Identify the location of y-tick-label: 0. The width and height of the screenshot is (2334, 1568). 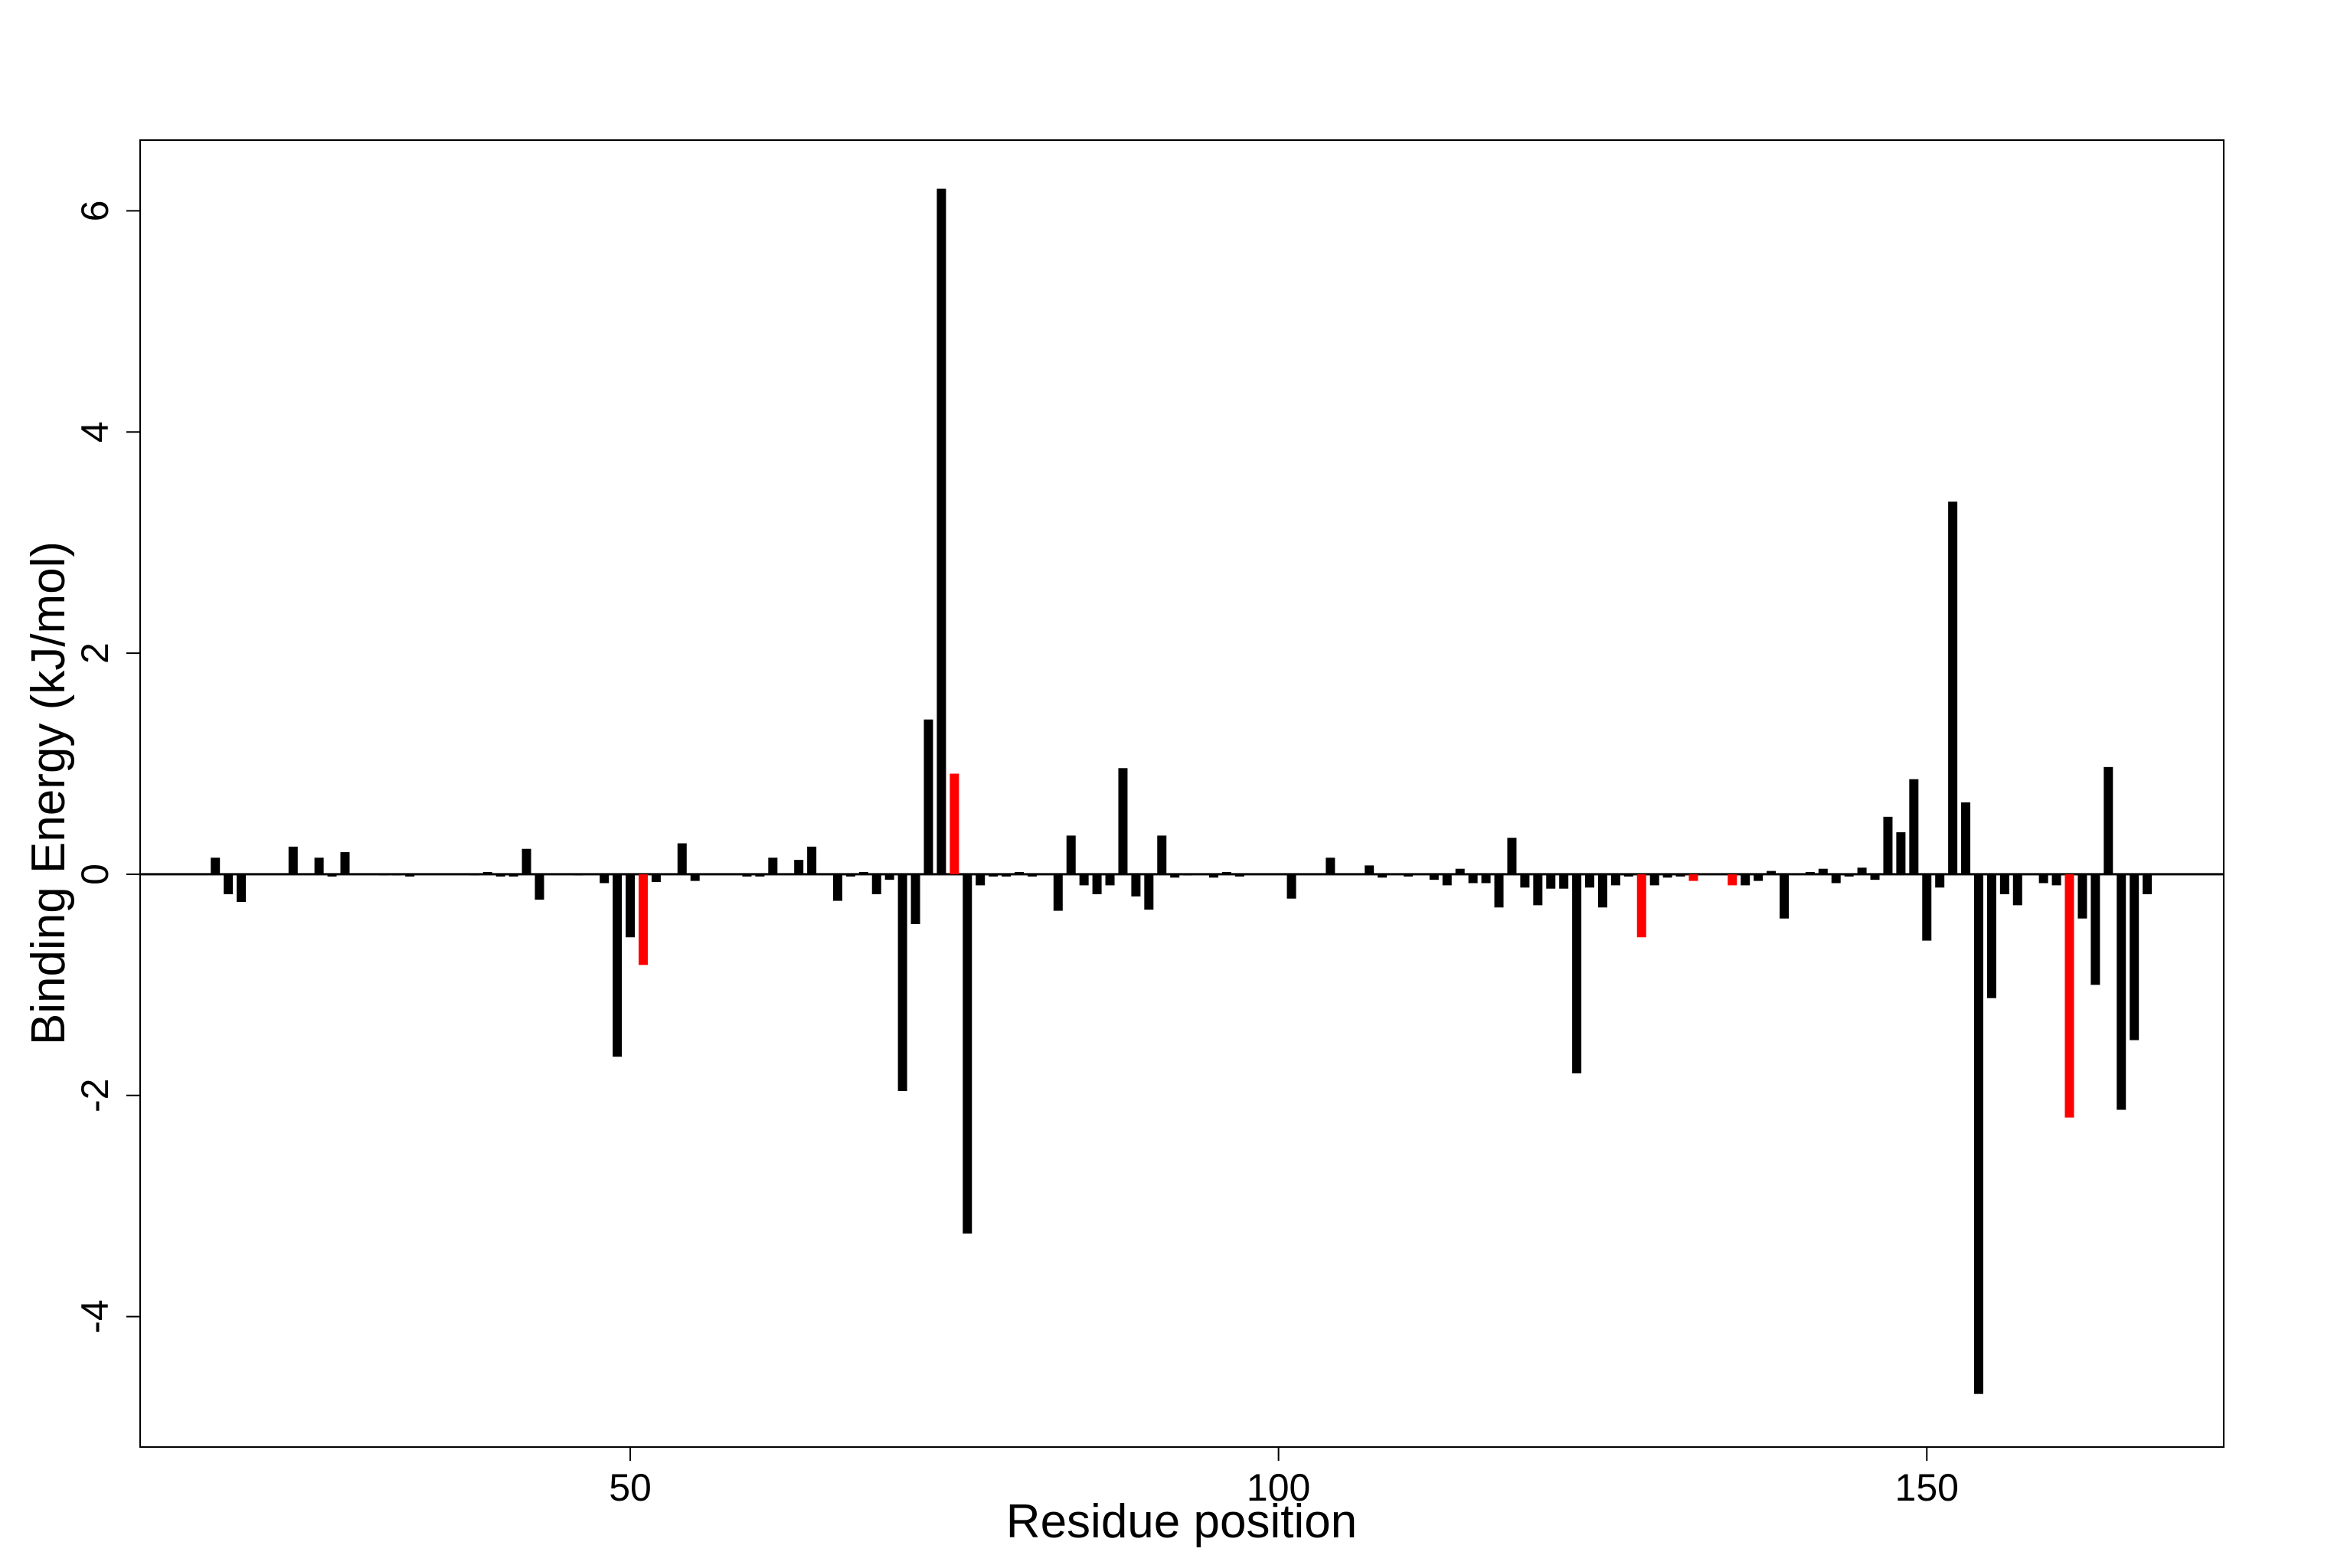
(95, 874).